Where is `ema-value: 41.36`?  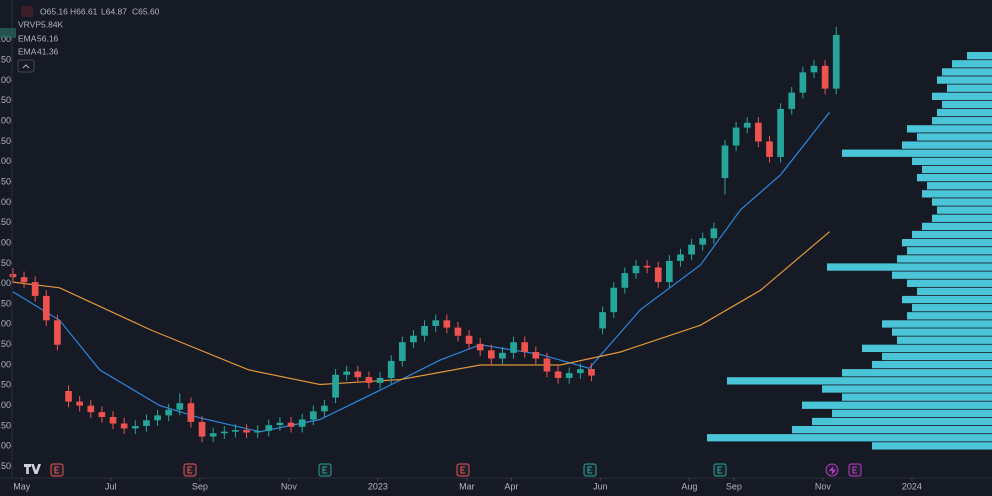 ema-value: 41.36 is located at coordinates (48, 51).